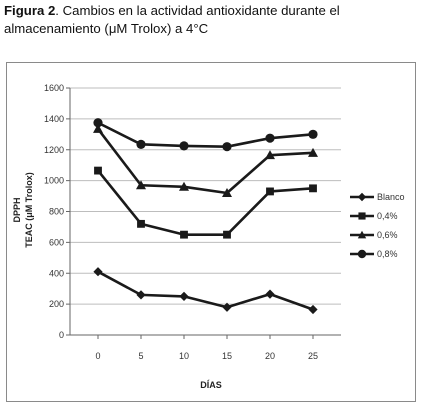  I want to click on legend-label: 0,4%, so click(387, 216).